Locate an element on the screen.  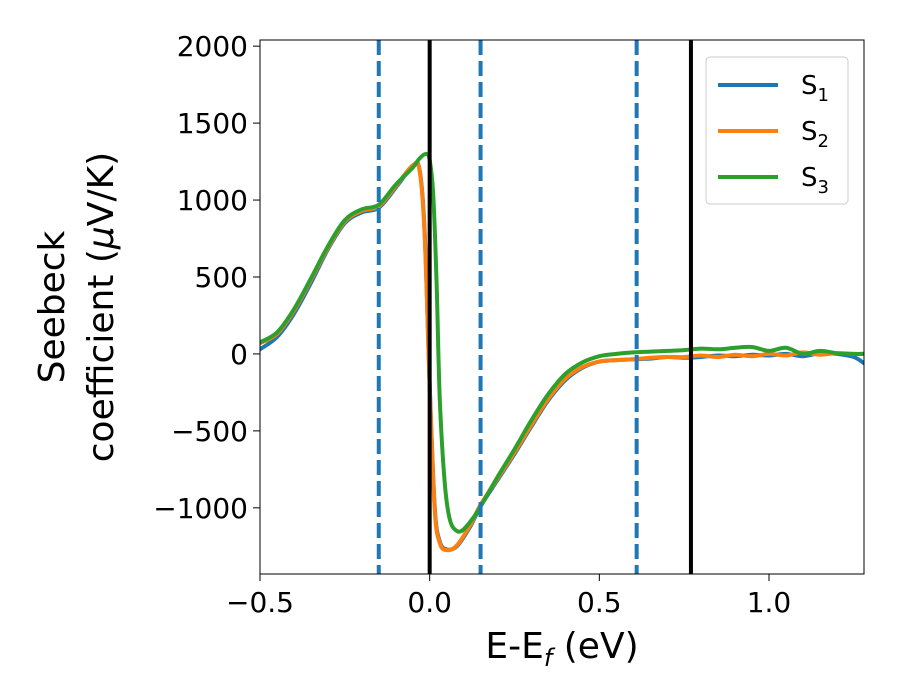
legend: S1 S2 S3 is located at coordinates (777, 130).